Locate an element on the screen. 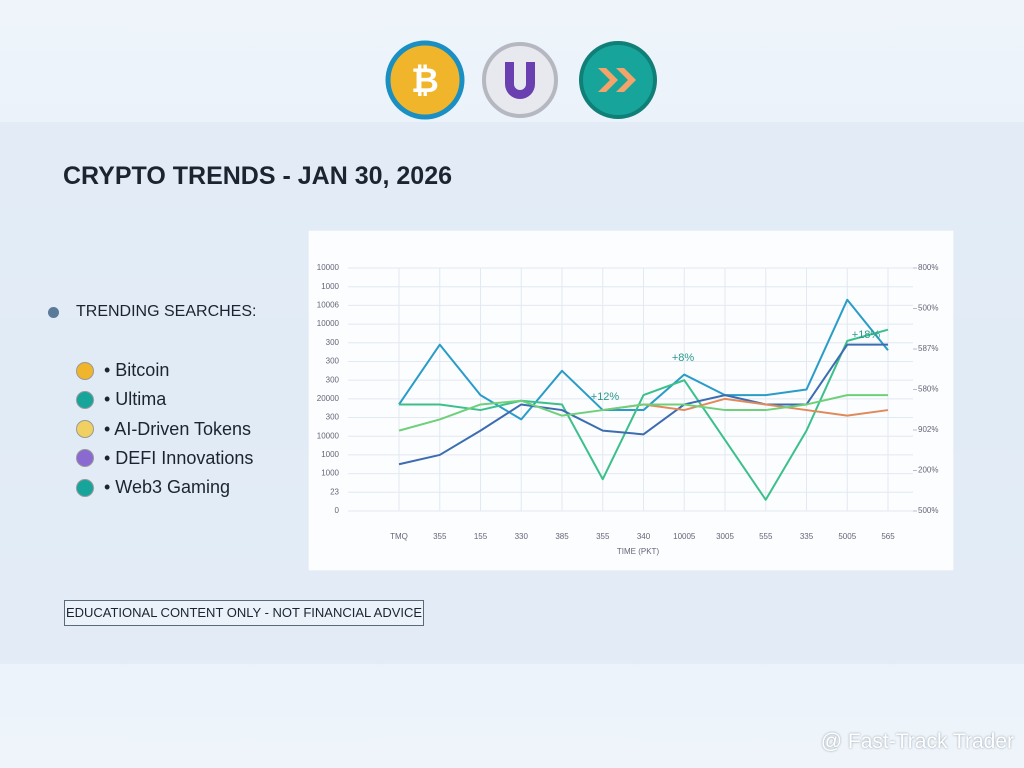 Image resolution: width=1024 pixels, height=768 pixels. trending-item: • AI-Driven Tokens is located at coordinates (163, 429).